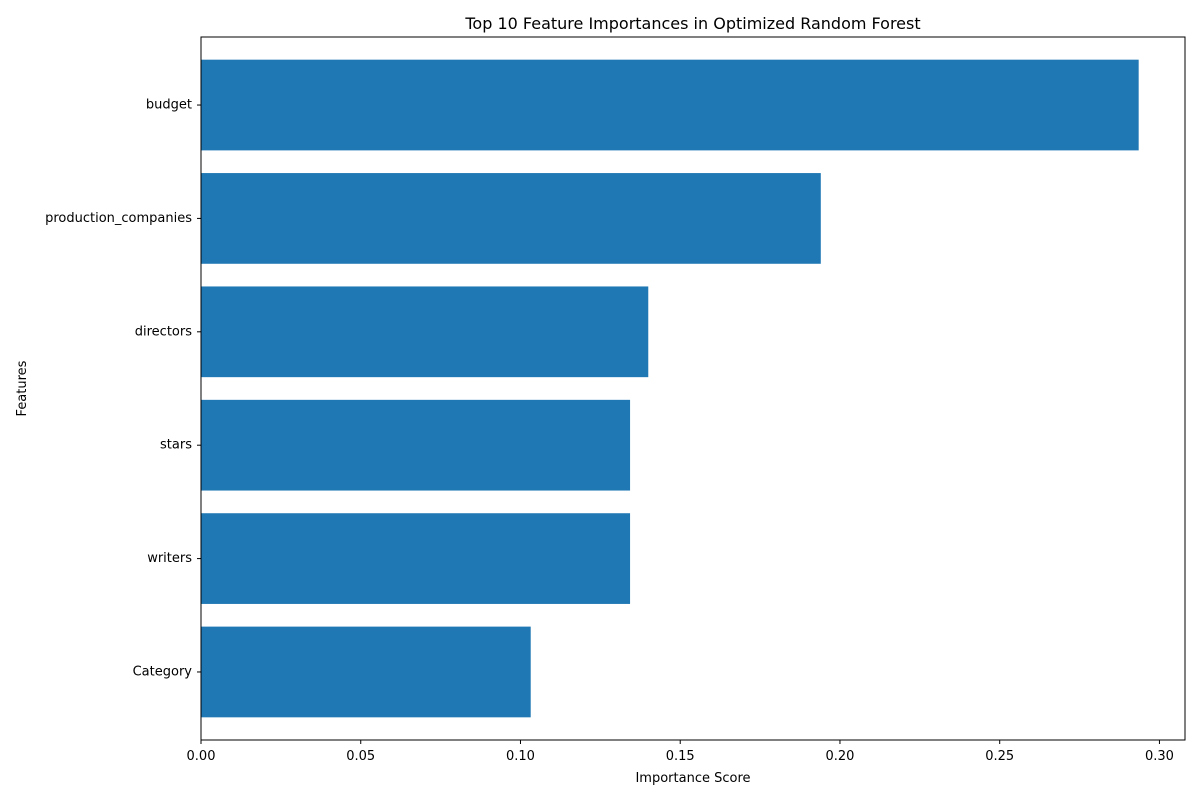  Describe the element at coordinates (670, 105) in the screenshot. I see `bar-budget` at that location.